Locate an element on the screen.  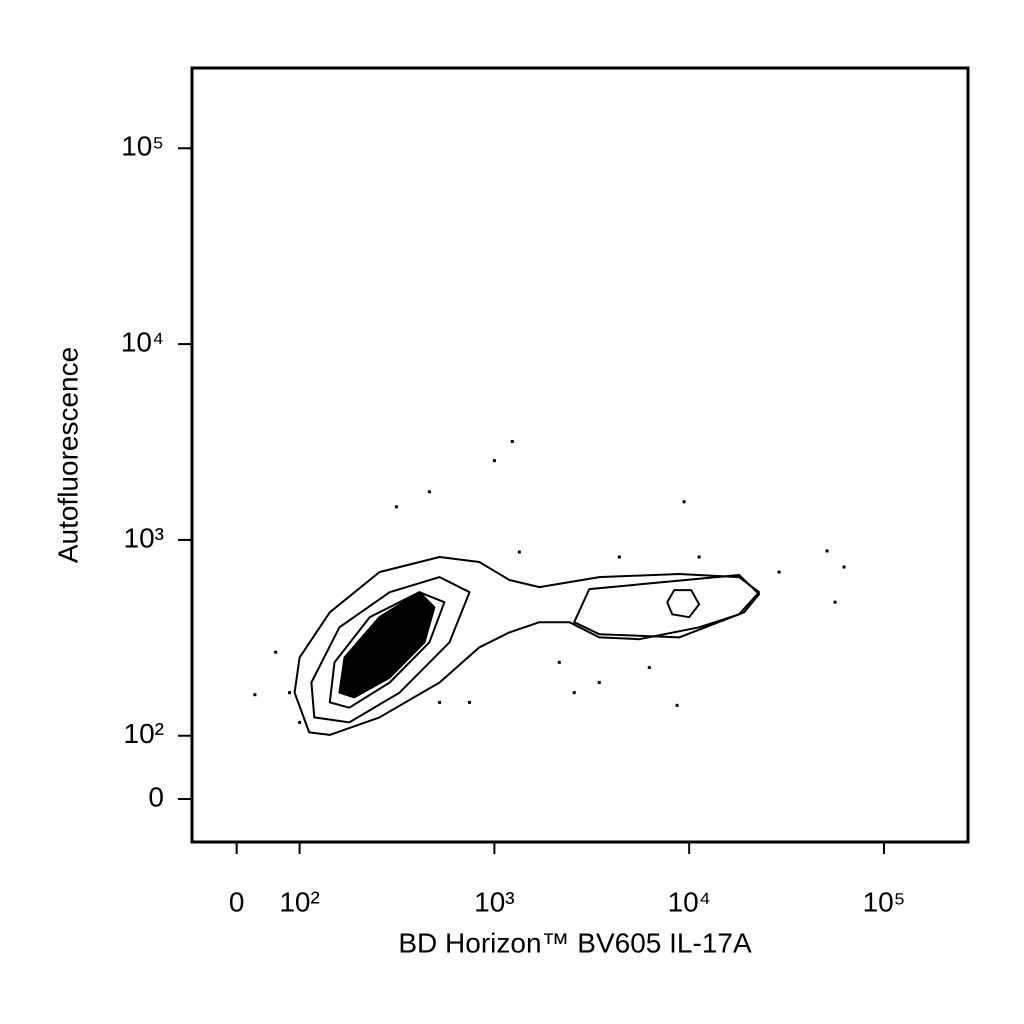
x-tick-label: 10⁵ is located at coordinates (884, 901).